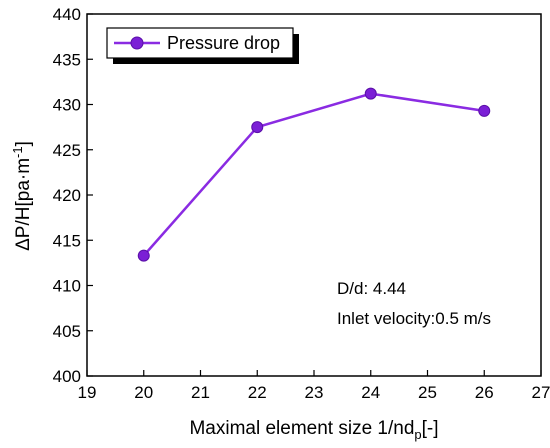 This screenshot has width=550, height=448. Describe the element at coordinates (67, 240) in the screenshot. I see `y-tick-label: 415` at that location.